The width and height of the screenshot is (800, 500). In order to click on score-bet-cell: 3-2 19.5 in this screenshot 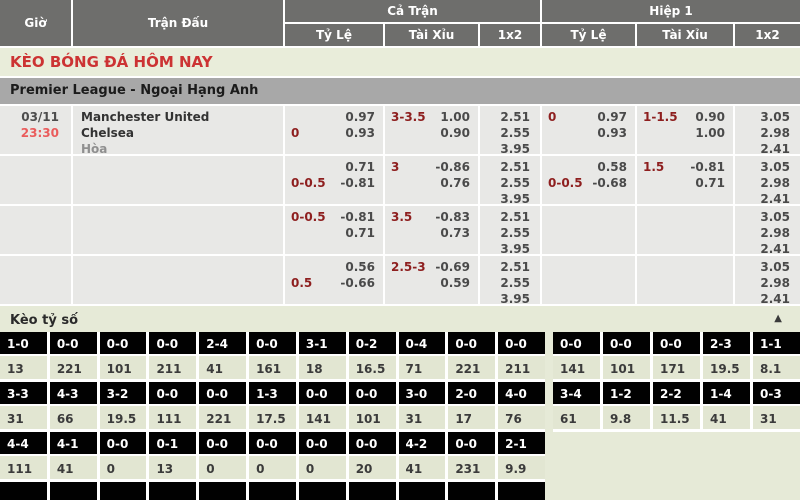, I will do `click(123, 407)`.